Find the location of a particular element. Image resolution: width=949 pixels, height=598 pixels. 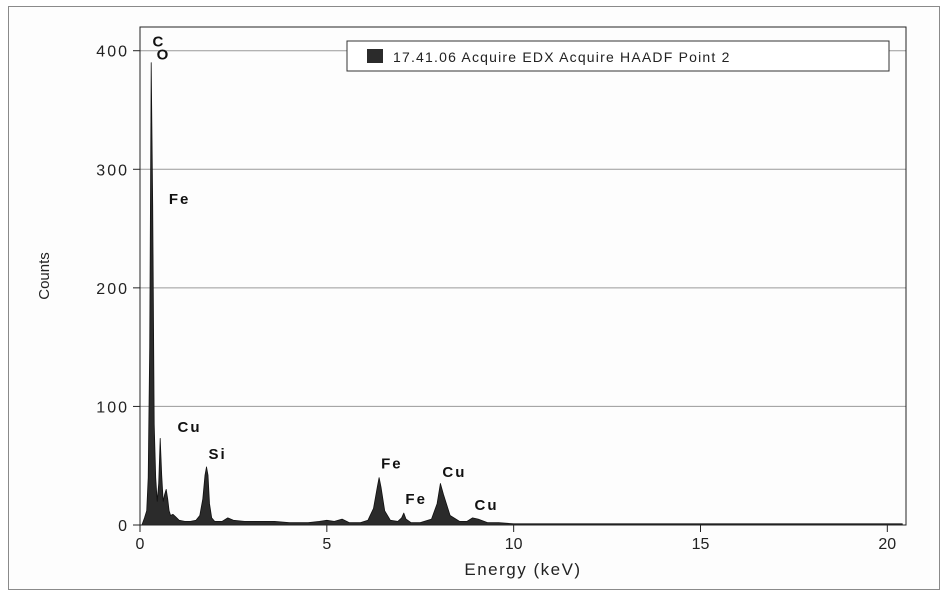

peak-label-1: O is located at coordinates (164, 55).